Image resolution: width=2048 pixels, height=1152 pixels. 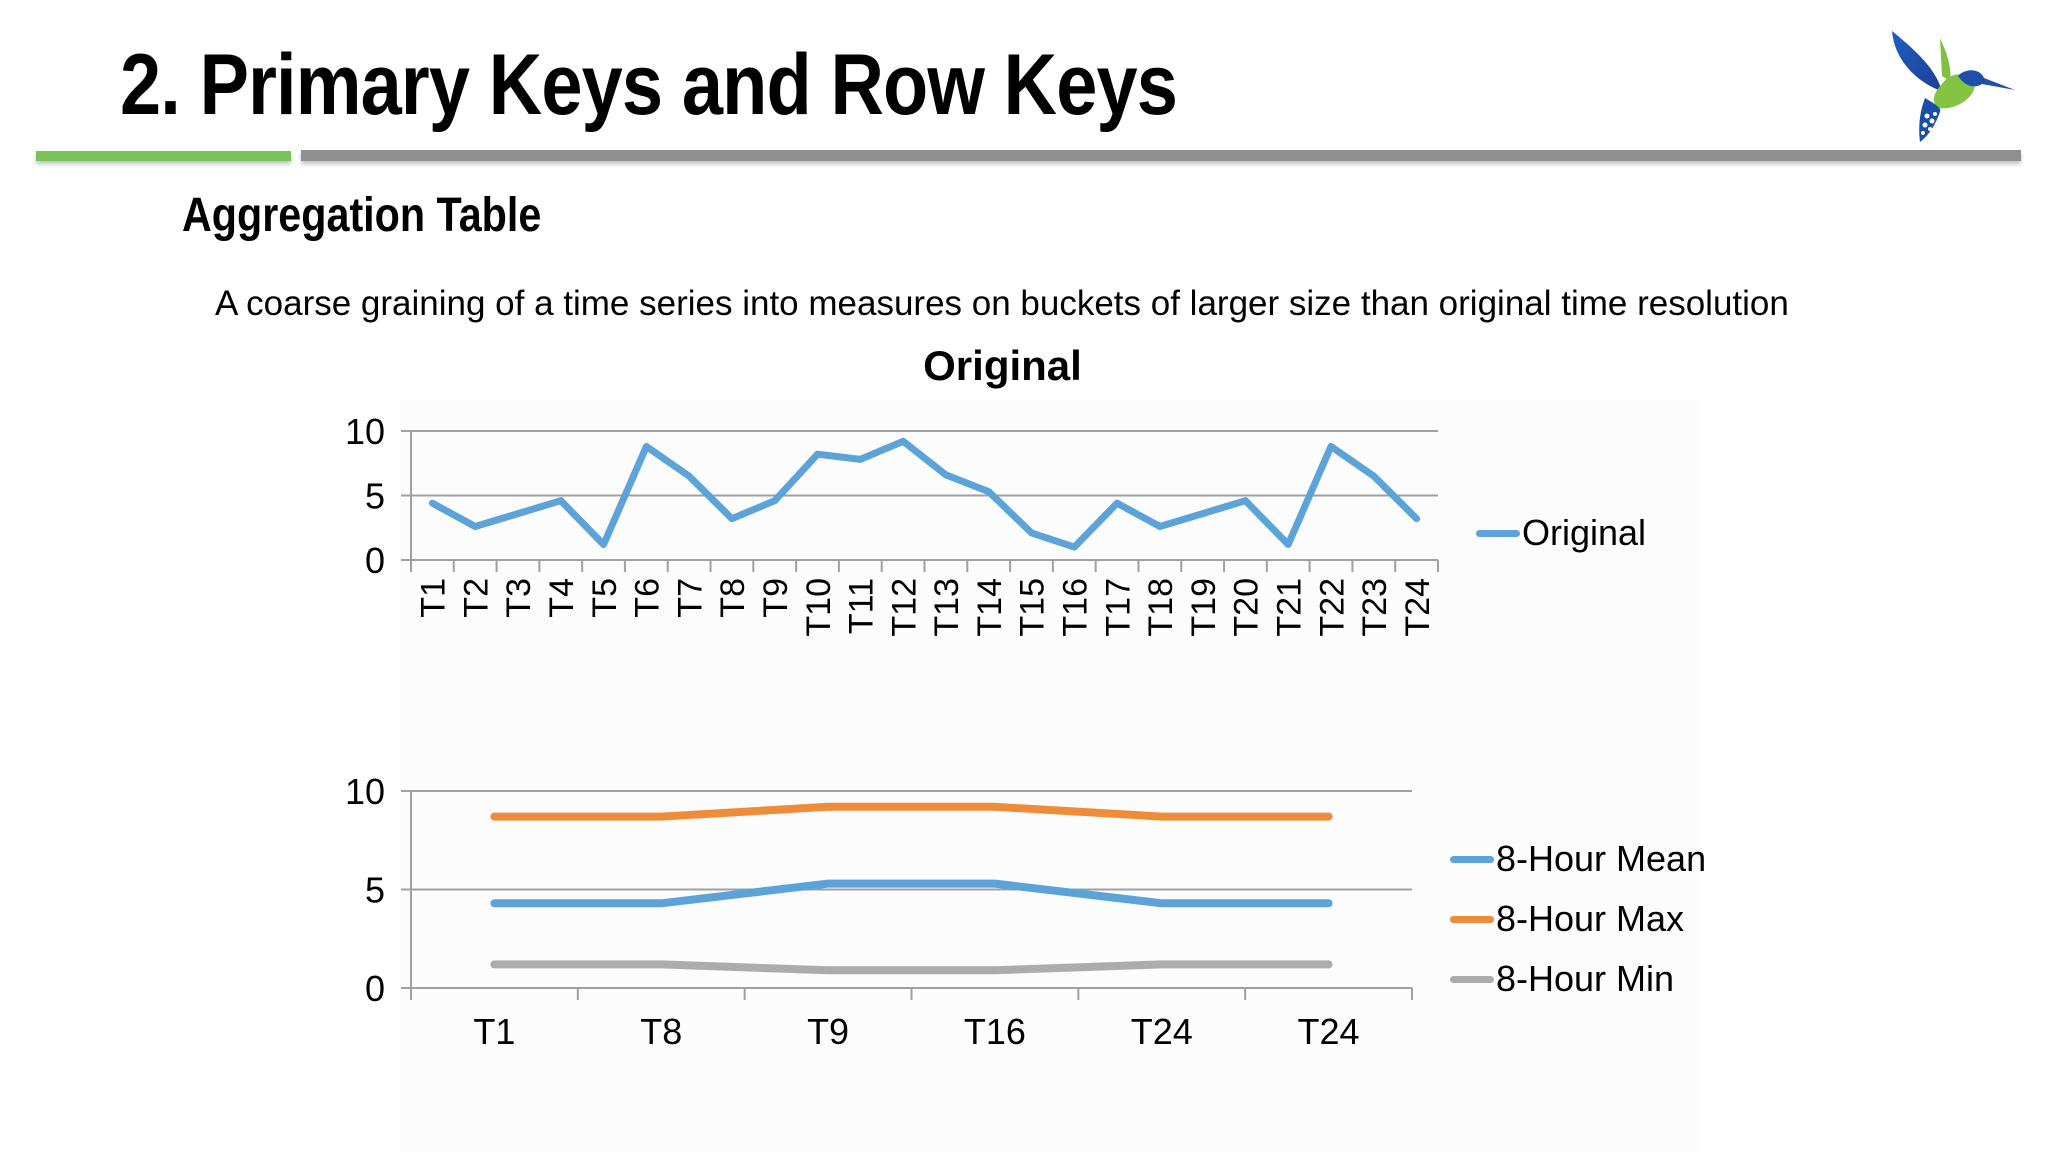 What do you see at coordinates (1332, 607) in the screenshot?
I see `svg-text: T22` at bounding box center [1332, 607].